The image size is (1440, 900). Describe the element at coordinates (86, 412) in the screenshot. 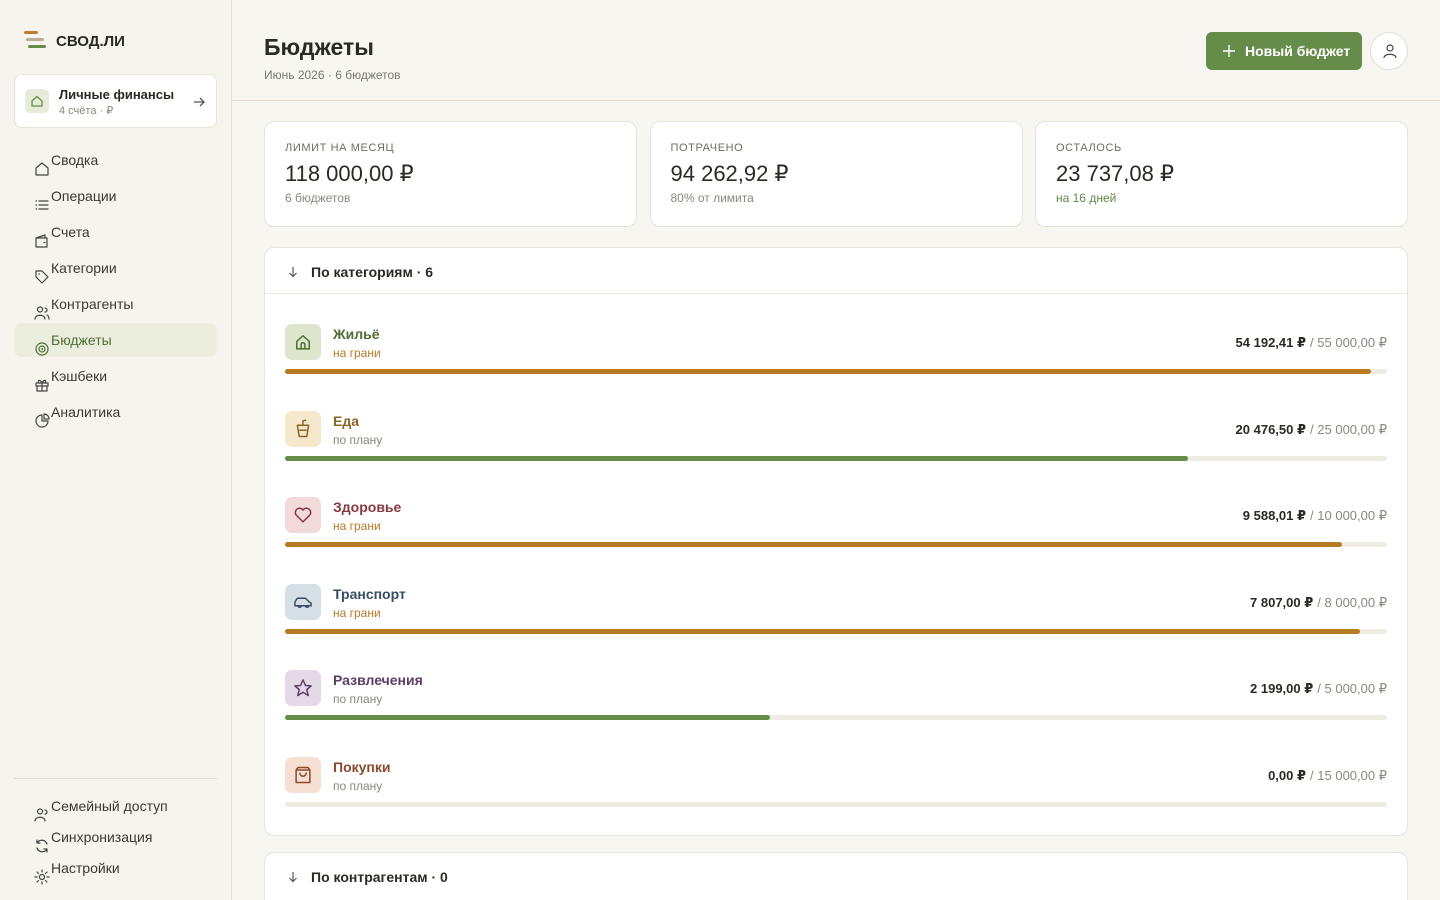

I see `nav-label: Аналитика` at that location.